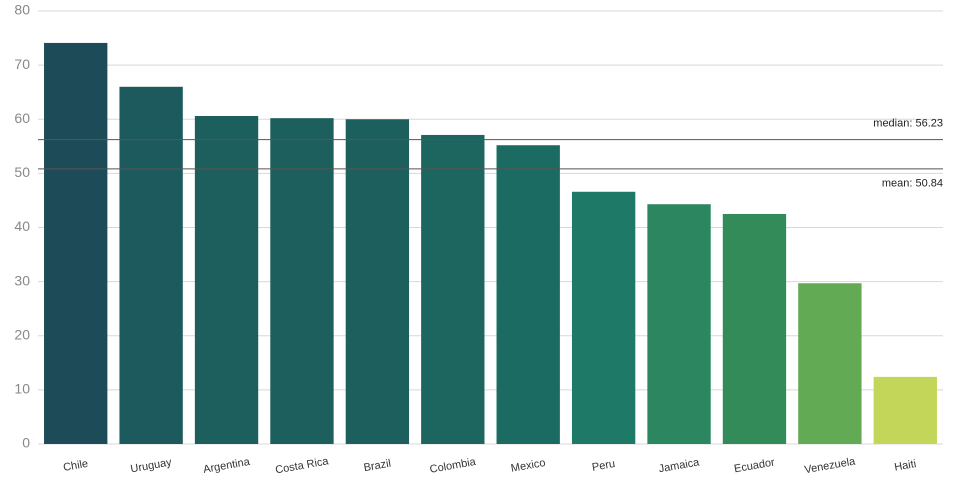 The image size is (961, 489). Describe the element at coordinates (453, 466) in the screenshot. I see `x-tick-label: Colombia` at that location.